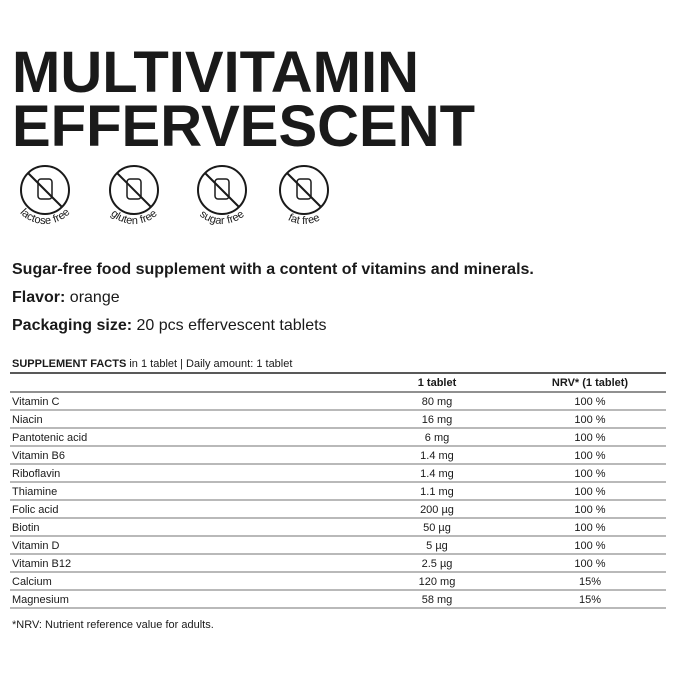 The height and width of the screenshot is (680, 680). Describe the element at coordinates (590, 383) in the screenshot. I see `column-header: NRV* (1 tablet)` at that location.